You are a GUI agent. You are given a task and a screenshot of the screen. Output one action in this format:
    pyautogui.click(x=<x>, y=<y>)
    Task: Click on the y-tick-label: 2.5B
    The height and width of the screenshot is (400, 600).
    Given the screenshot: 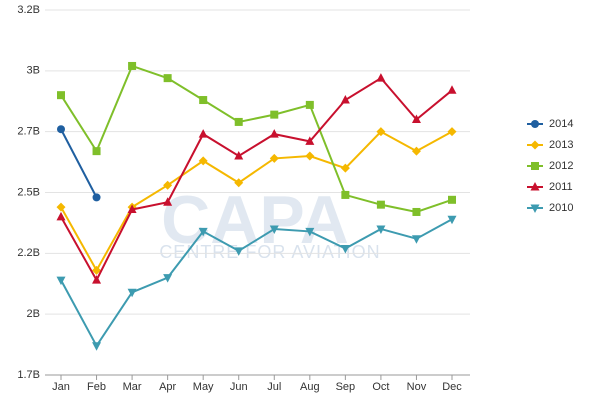 What is the action you would take?
    pyautogui.click(x=28, y=192)
    